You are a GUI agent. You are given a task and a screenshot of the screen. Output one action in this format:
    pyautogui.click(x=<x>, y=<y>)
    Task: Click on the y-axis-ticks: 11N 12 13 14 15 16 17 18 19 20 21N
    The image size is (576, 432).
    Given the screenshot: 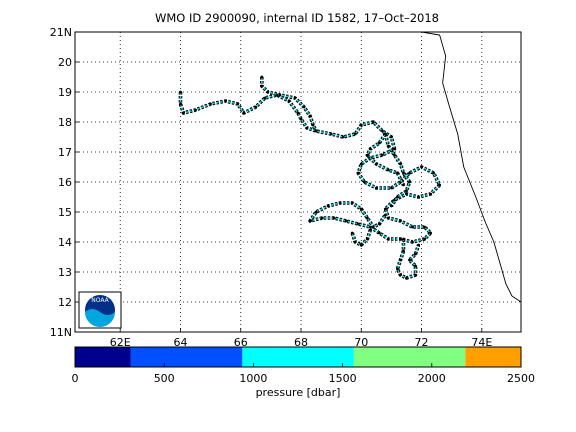 What is the action you would take?
    pyautogui.click(x=64, y=182)
    